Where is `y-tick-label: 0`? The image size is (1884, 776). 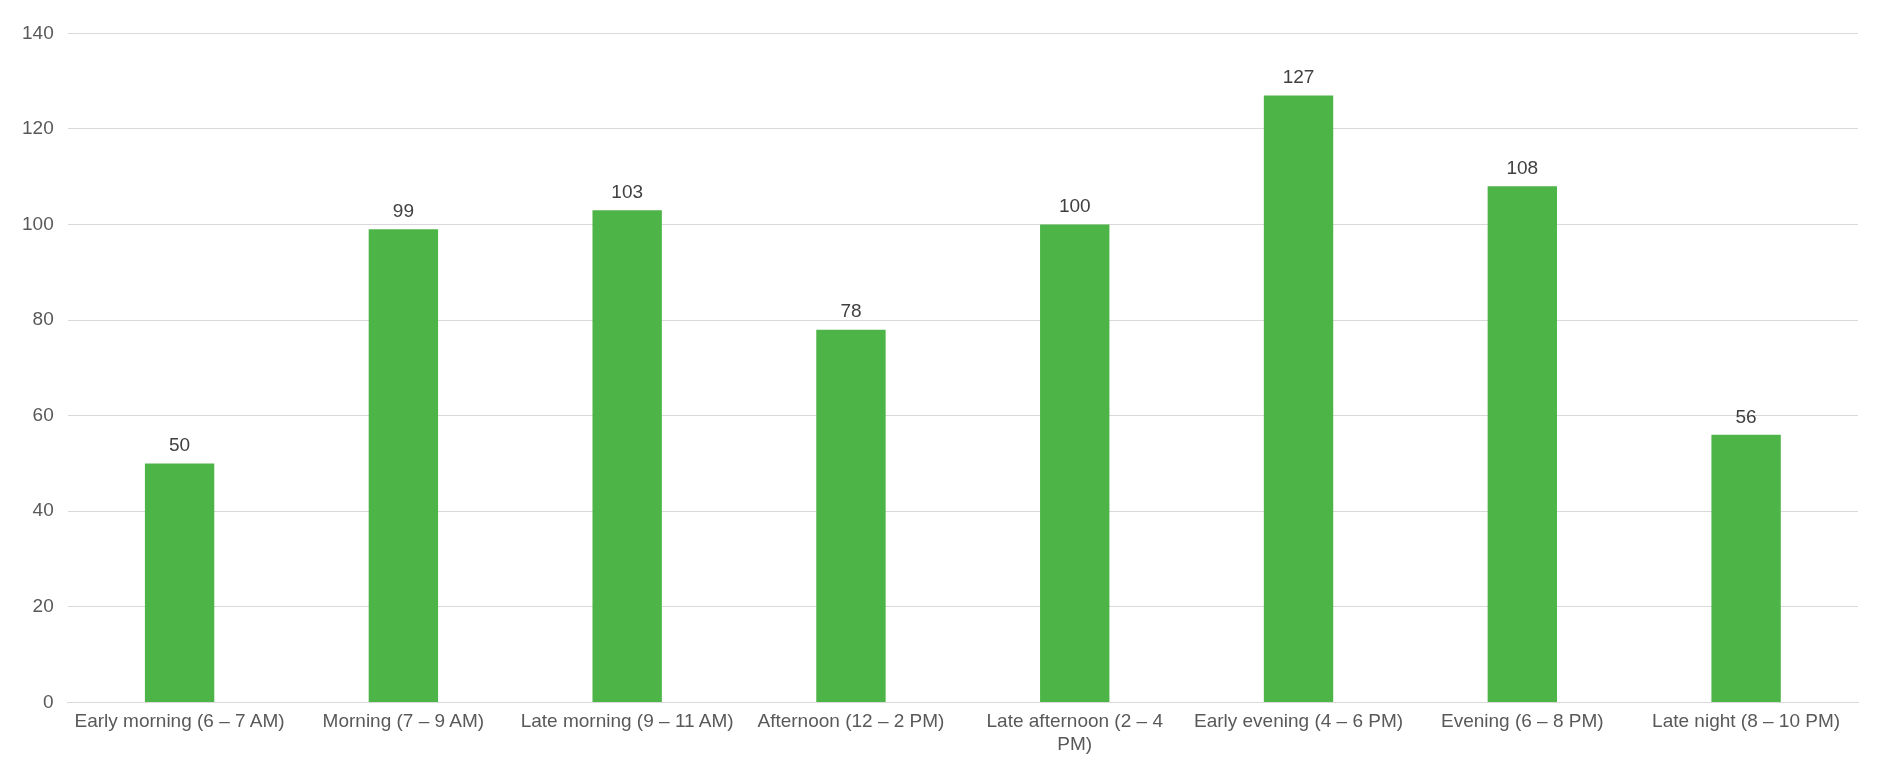
y-tick-label: 0 is located at coordinates (48, 701).